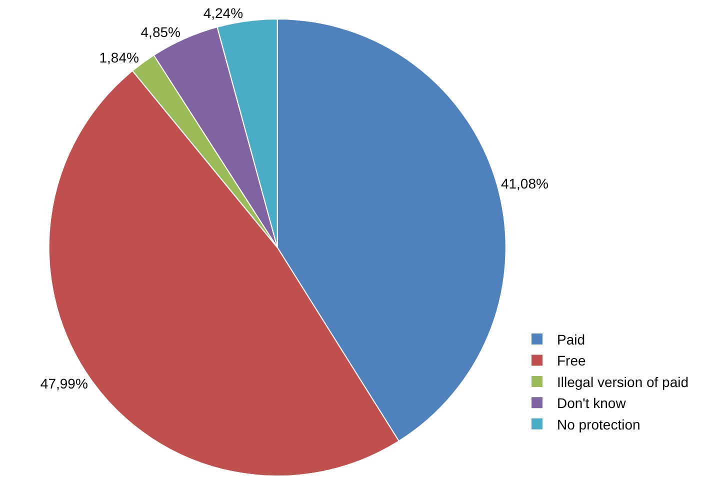  What do you see at coordinates (623, 382) in the screenshot?
I see `legend-label: Illegal version of paid` at bounding box center [623, 382].